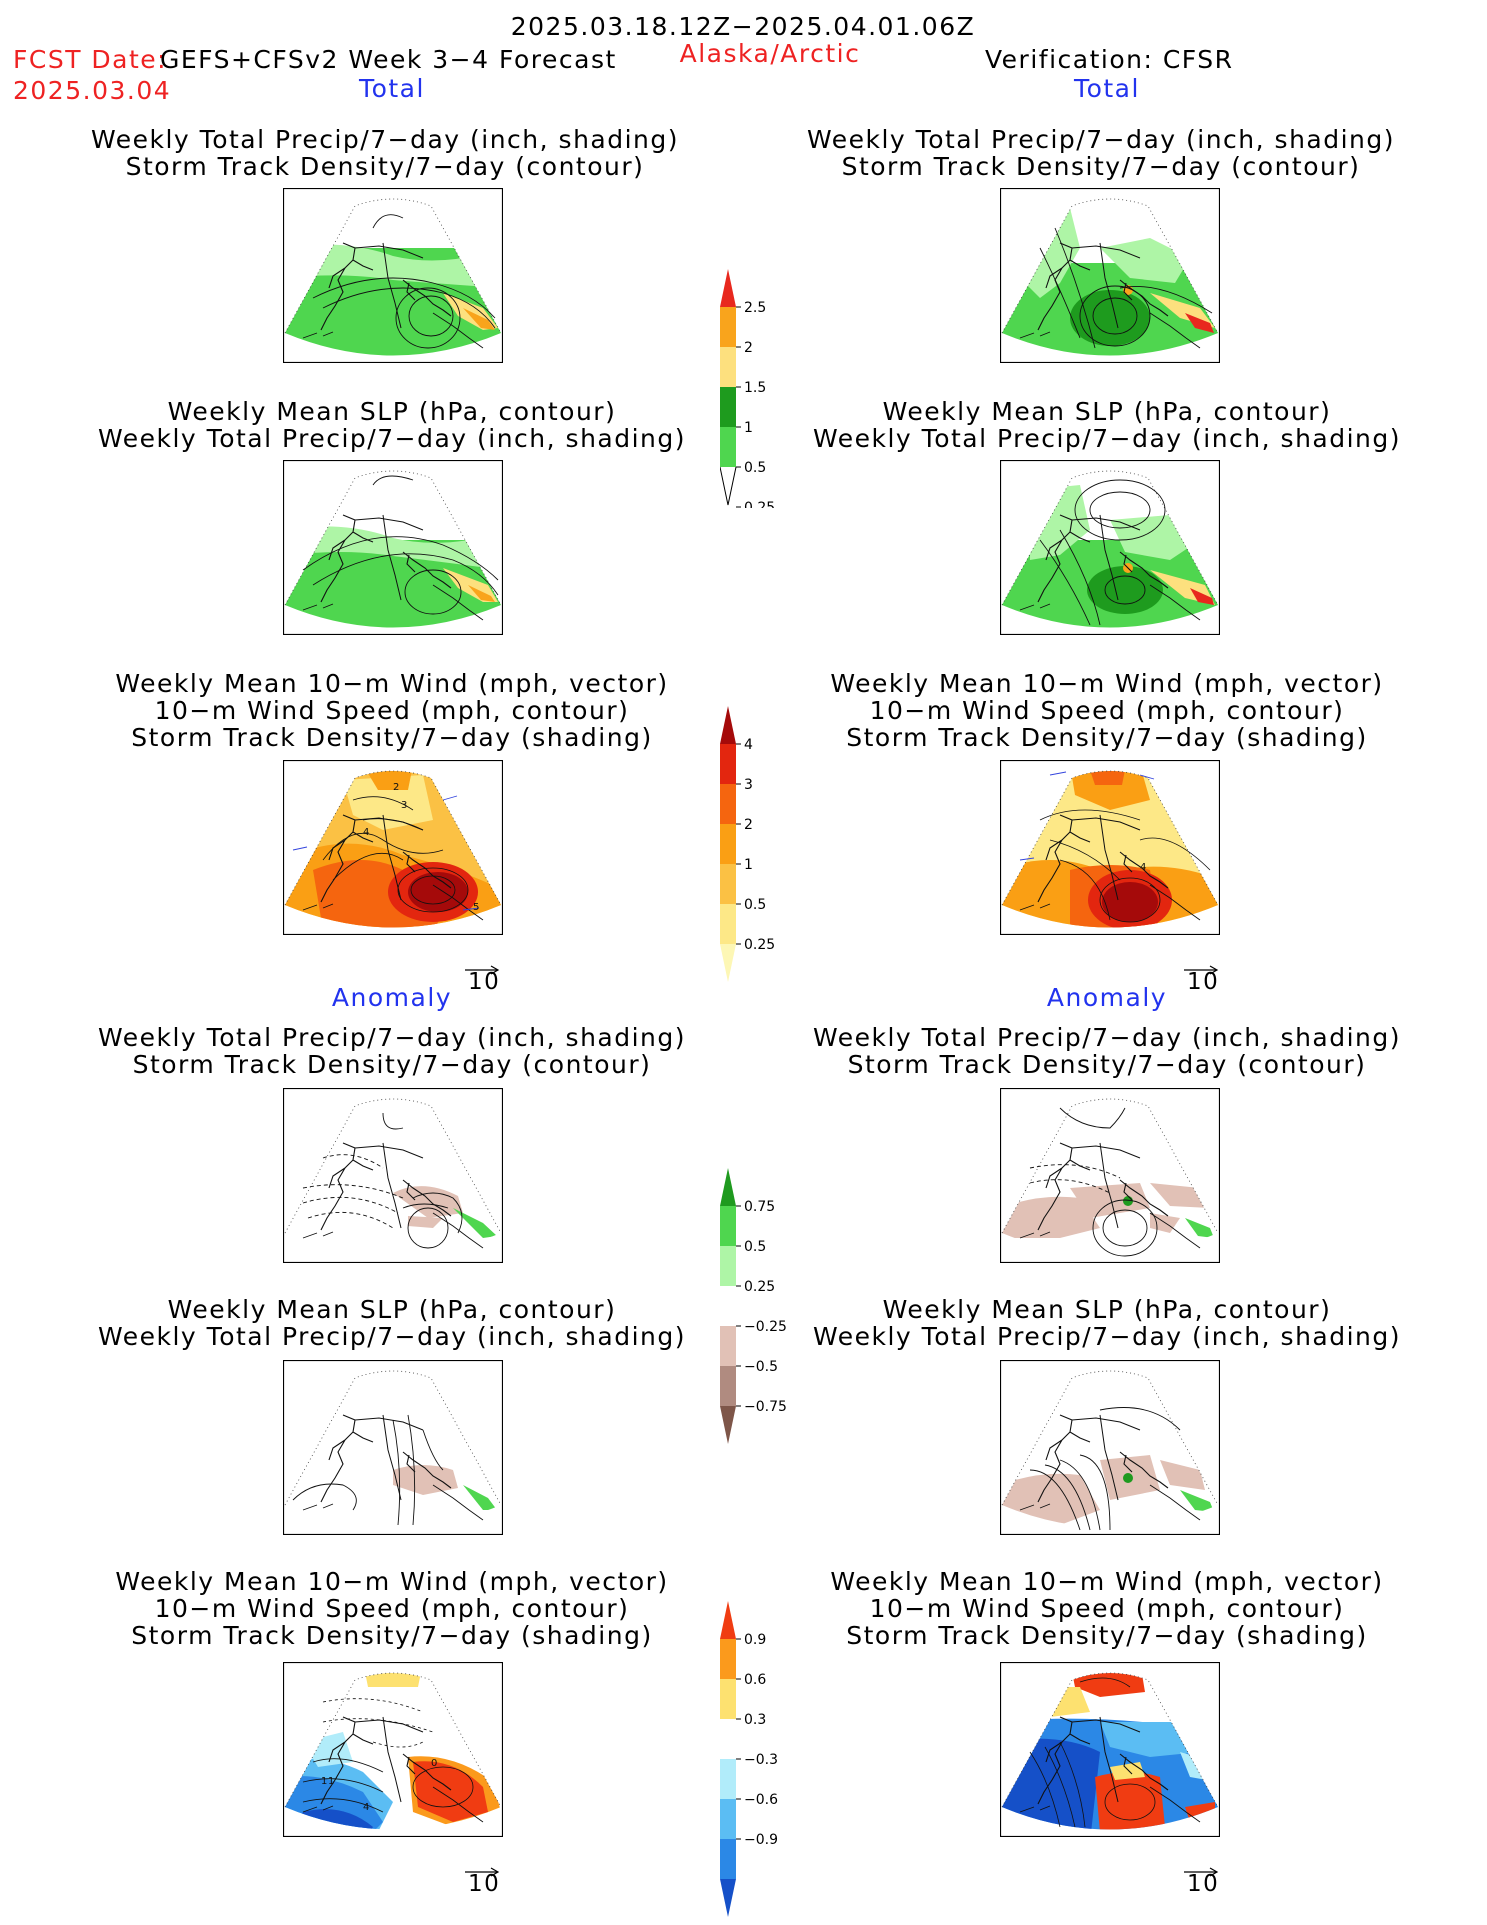 This screenshot has height=1925, width=1487. I want to click on anom-contour-label-b: 1, so click(331, 1781).